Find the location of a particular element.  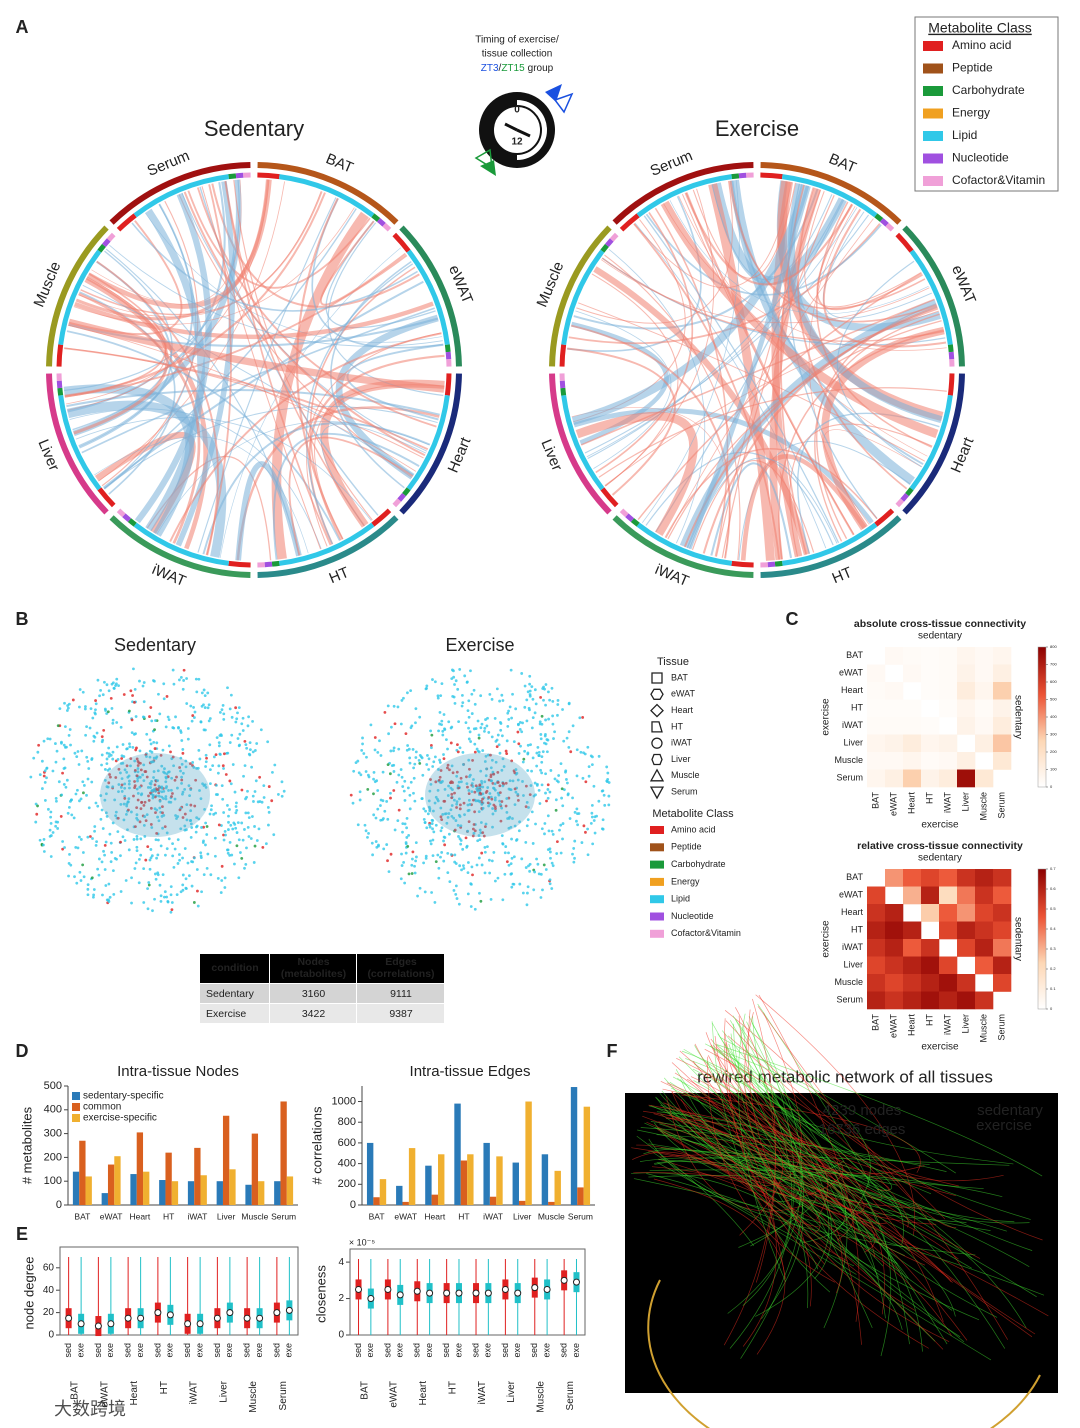

panel-label: B is located at coordinates (22, 619).